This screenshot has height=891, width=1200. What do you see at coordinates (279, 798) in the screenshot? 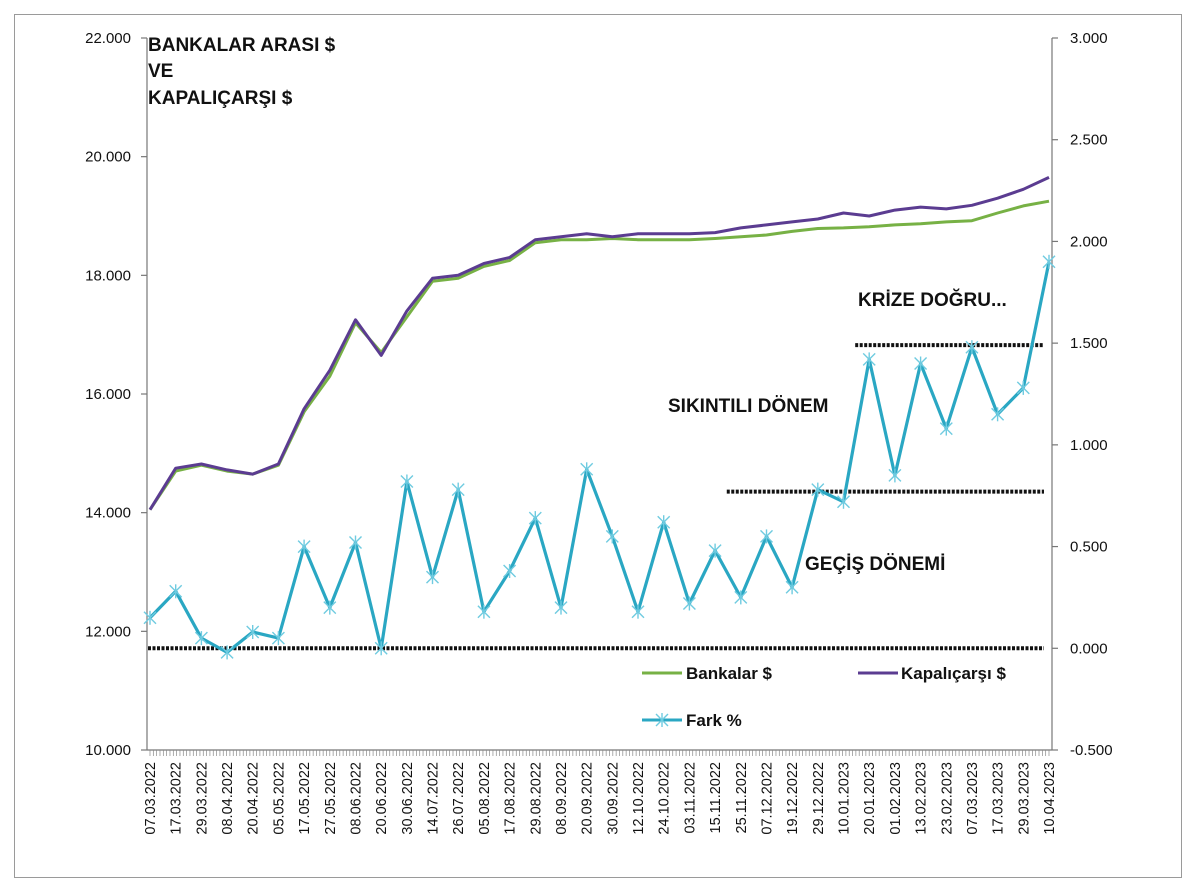
I see `x-tick-label: 05.05.2022` at bounding box center [279, 798].